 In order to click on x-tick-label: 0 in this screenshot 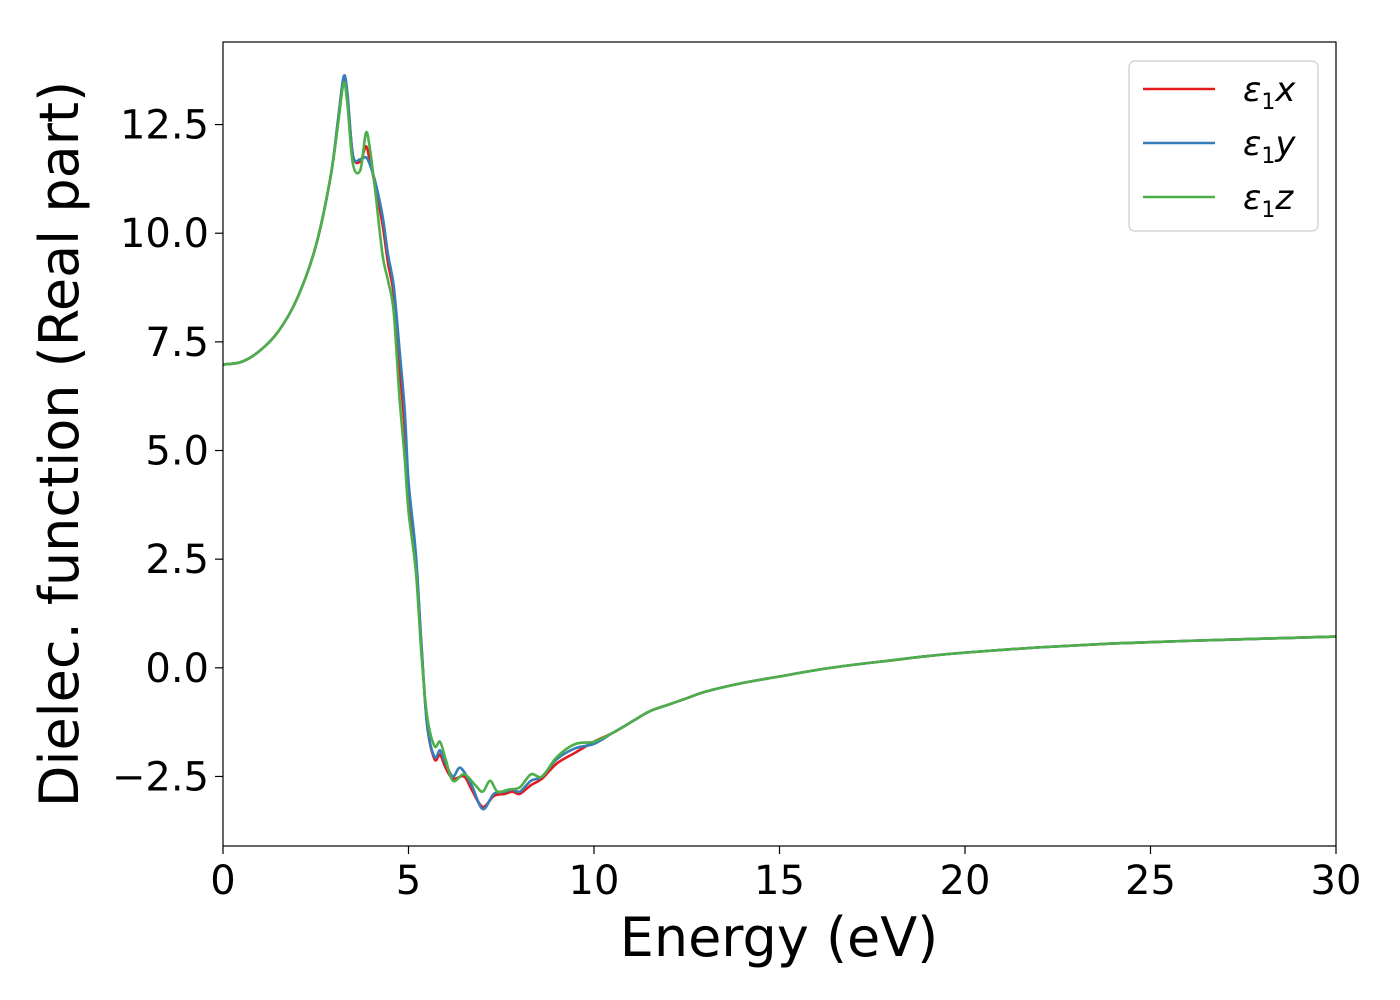, I will do `click(222, 881)`.